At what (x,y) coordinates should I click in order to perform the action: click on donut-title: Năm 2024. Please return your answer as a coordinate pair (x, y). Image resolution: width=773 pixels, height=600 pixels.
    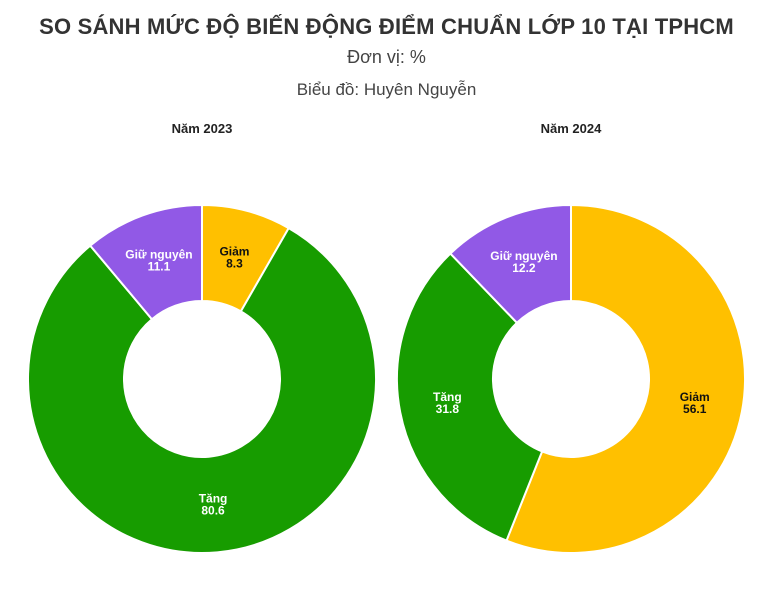
    Looking at the image, I should click on (571, 128).